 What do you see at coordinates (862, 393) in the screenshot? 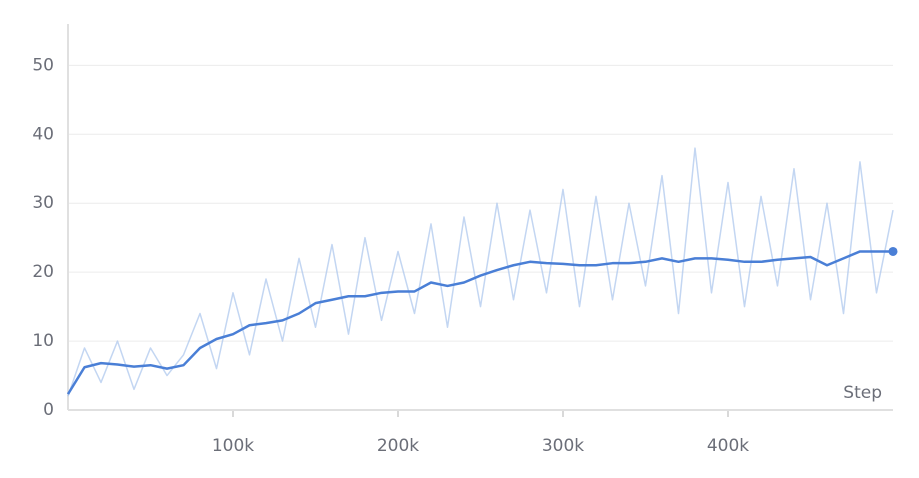
I see `x-axis-label: Step` at bounding box center [862, 393].